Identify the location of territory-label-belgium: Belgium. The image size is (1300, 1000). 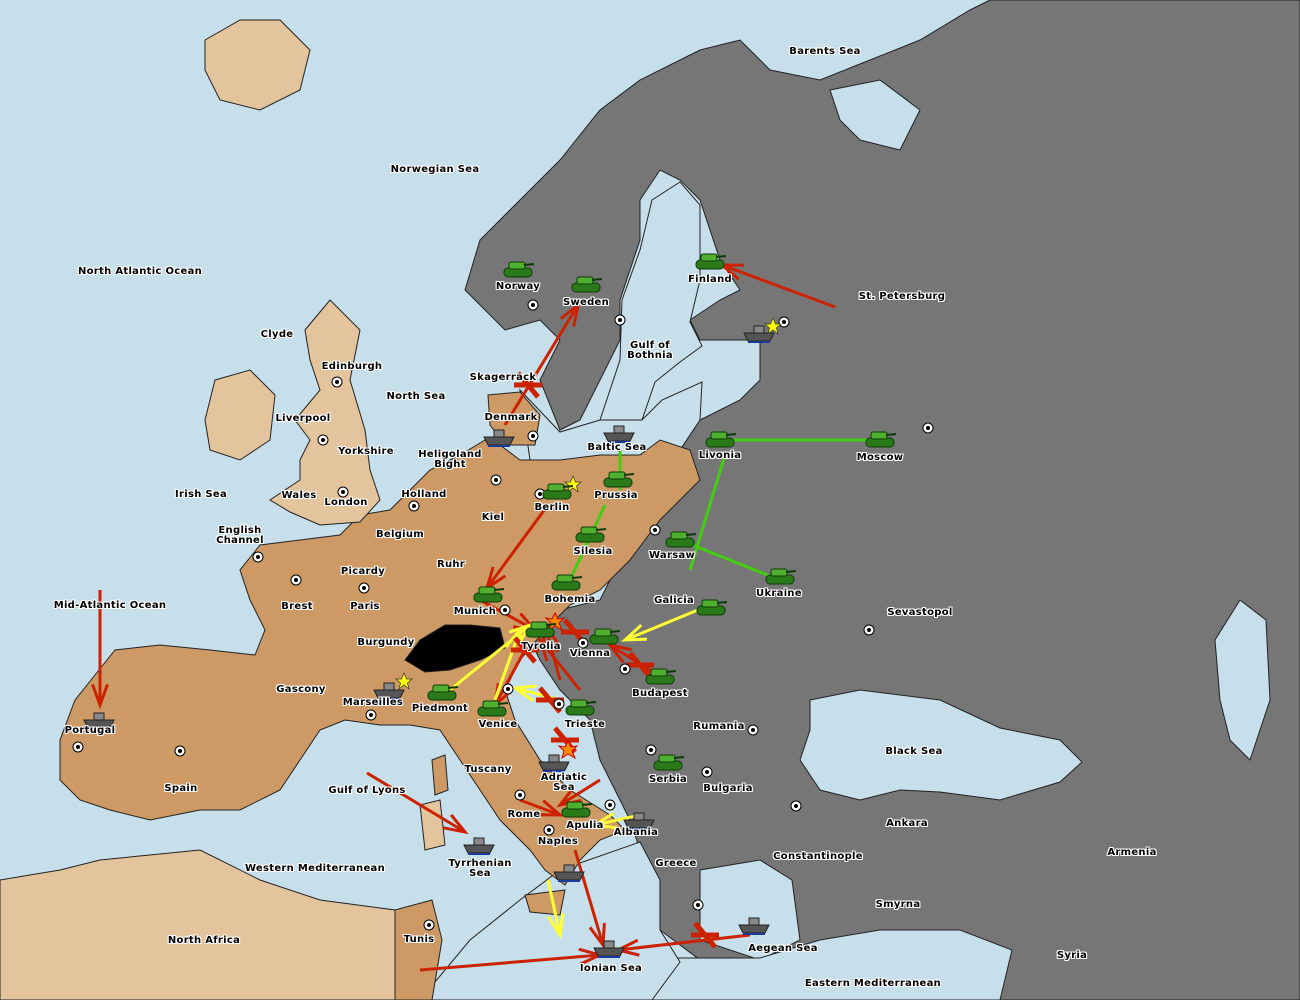
(400, 534).